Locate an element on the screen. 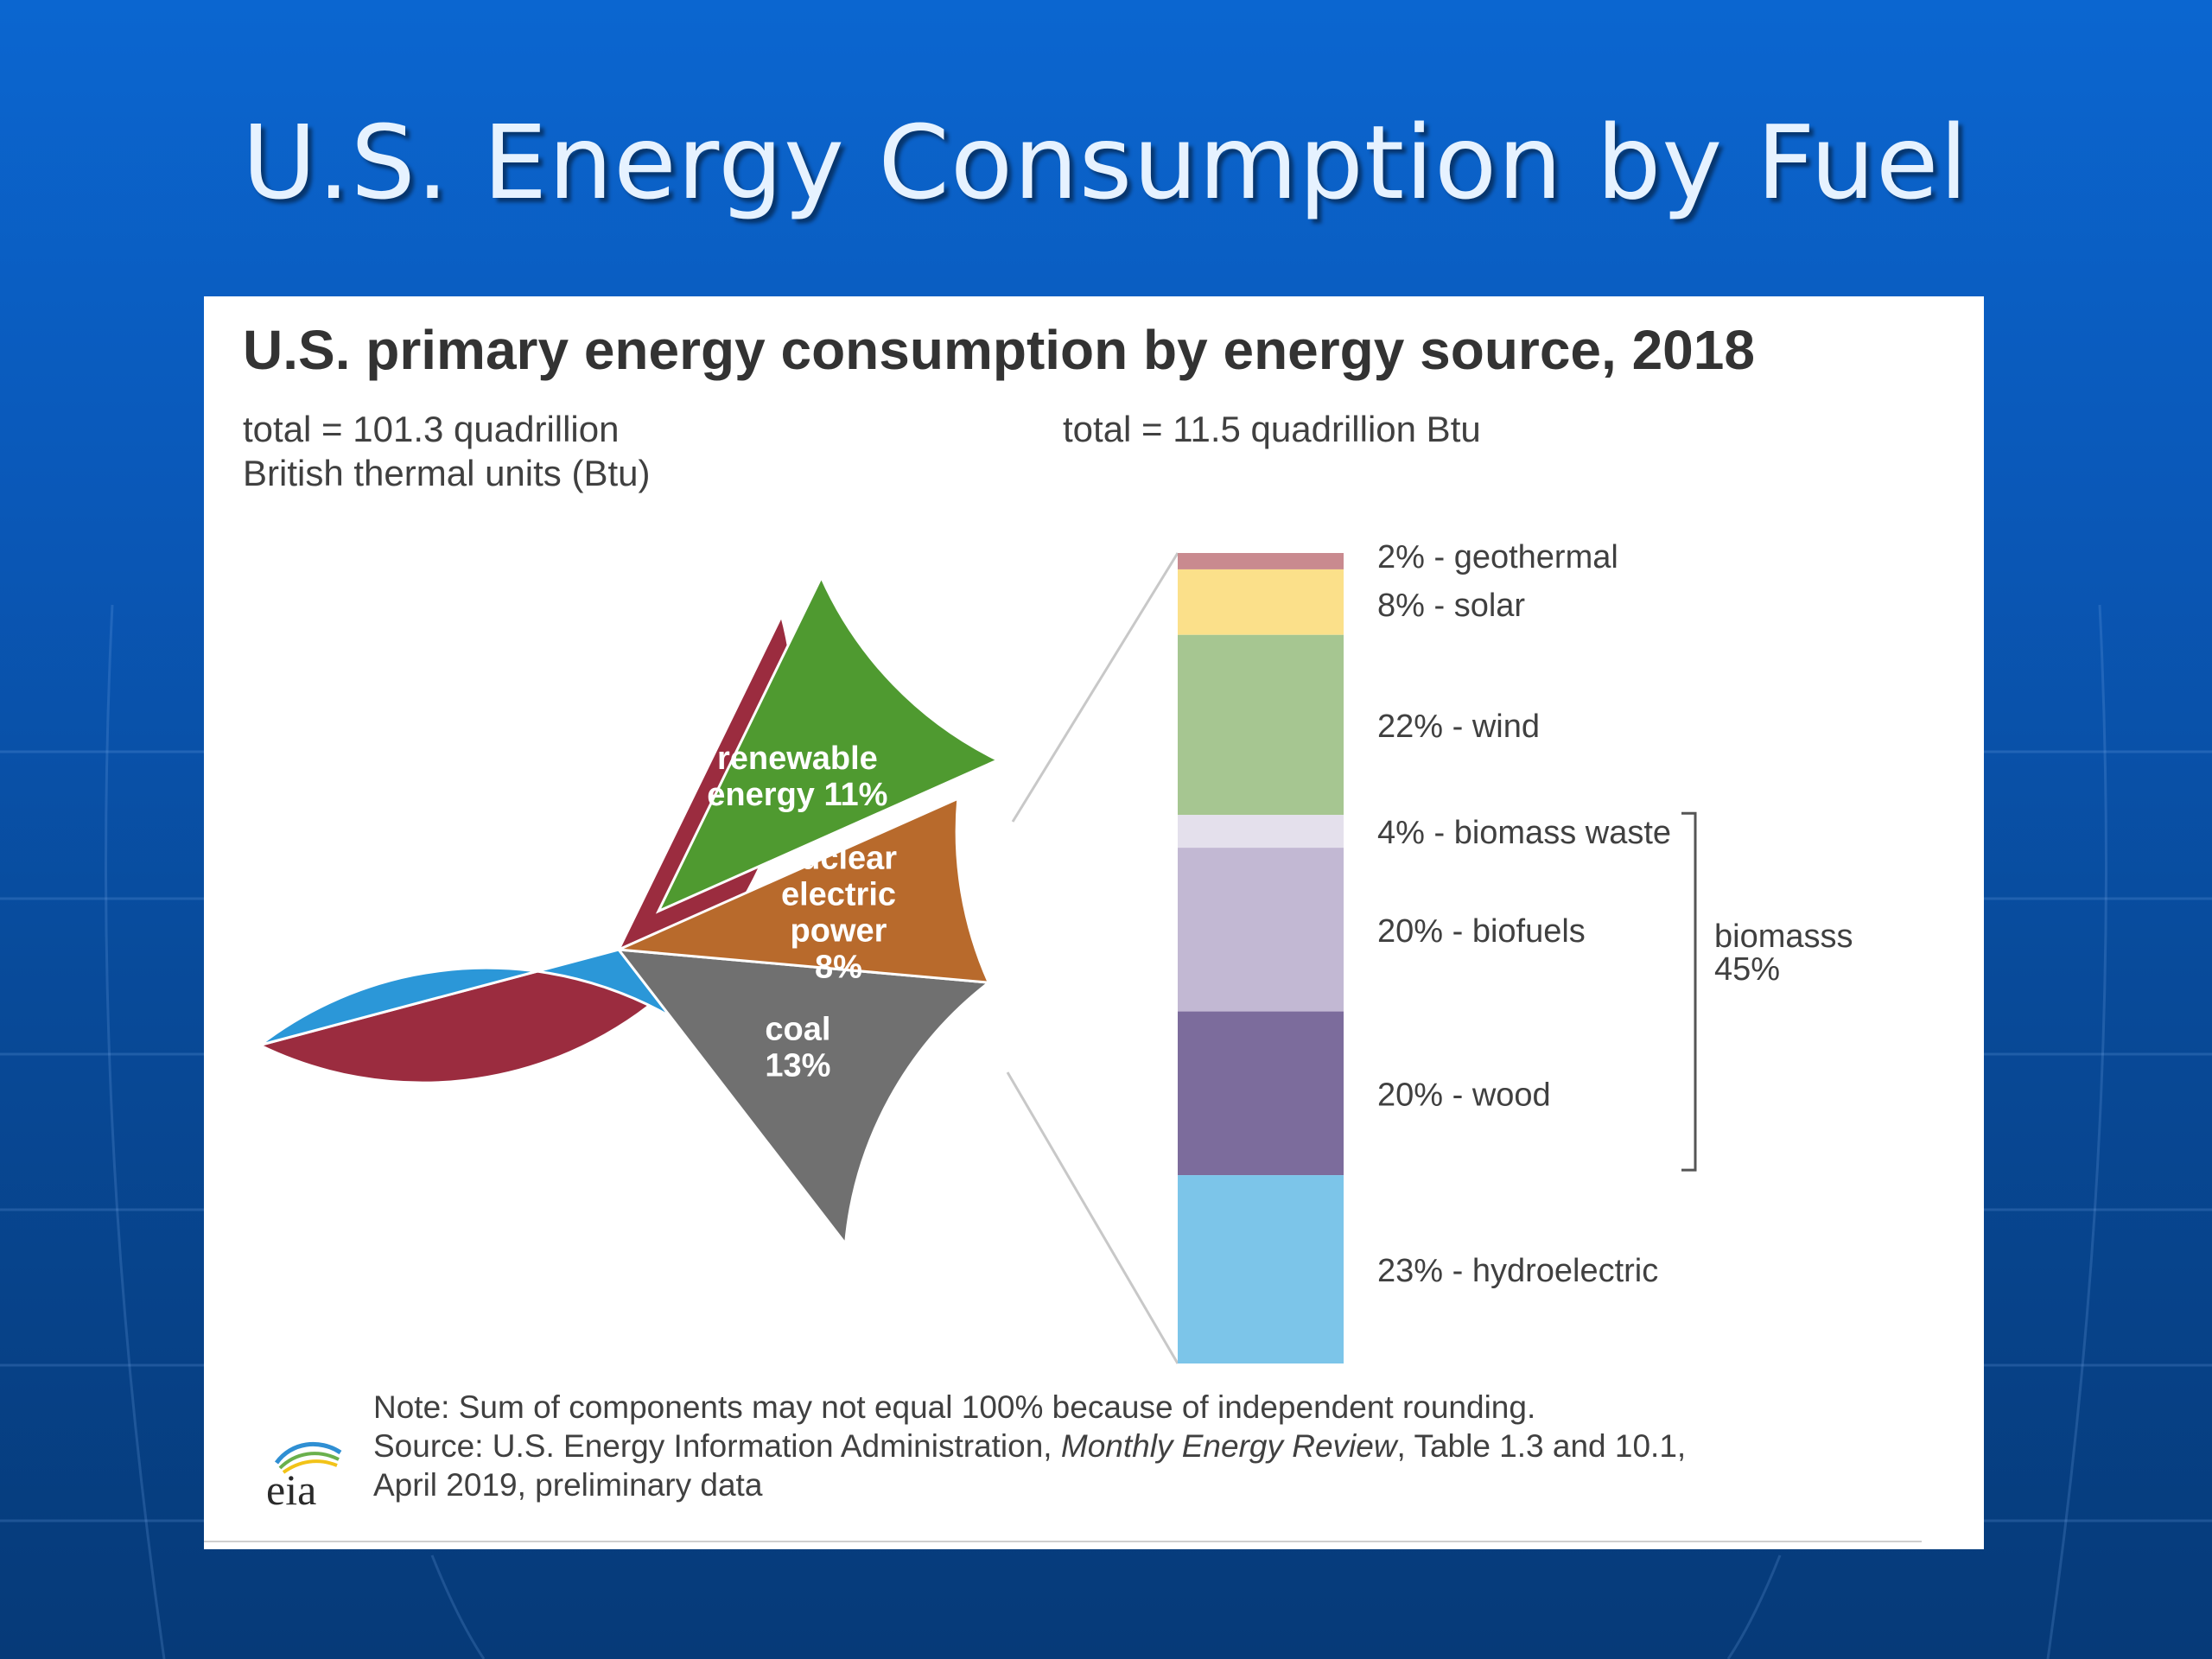 This screenshot has height=1659, width=2212. biomass-bracket is located at coordinates (1689, 991).